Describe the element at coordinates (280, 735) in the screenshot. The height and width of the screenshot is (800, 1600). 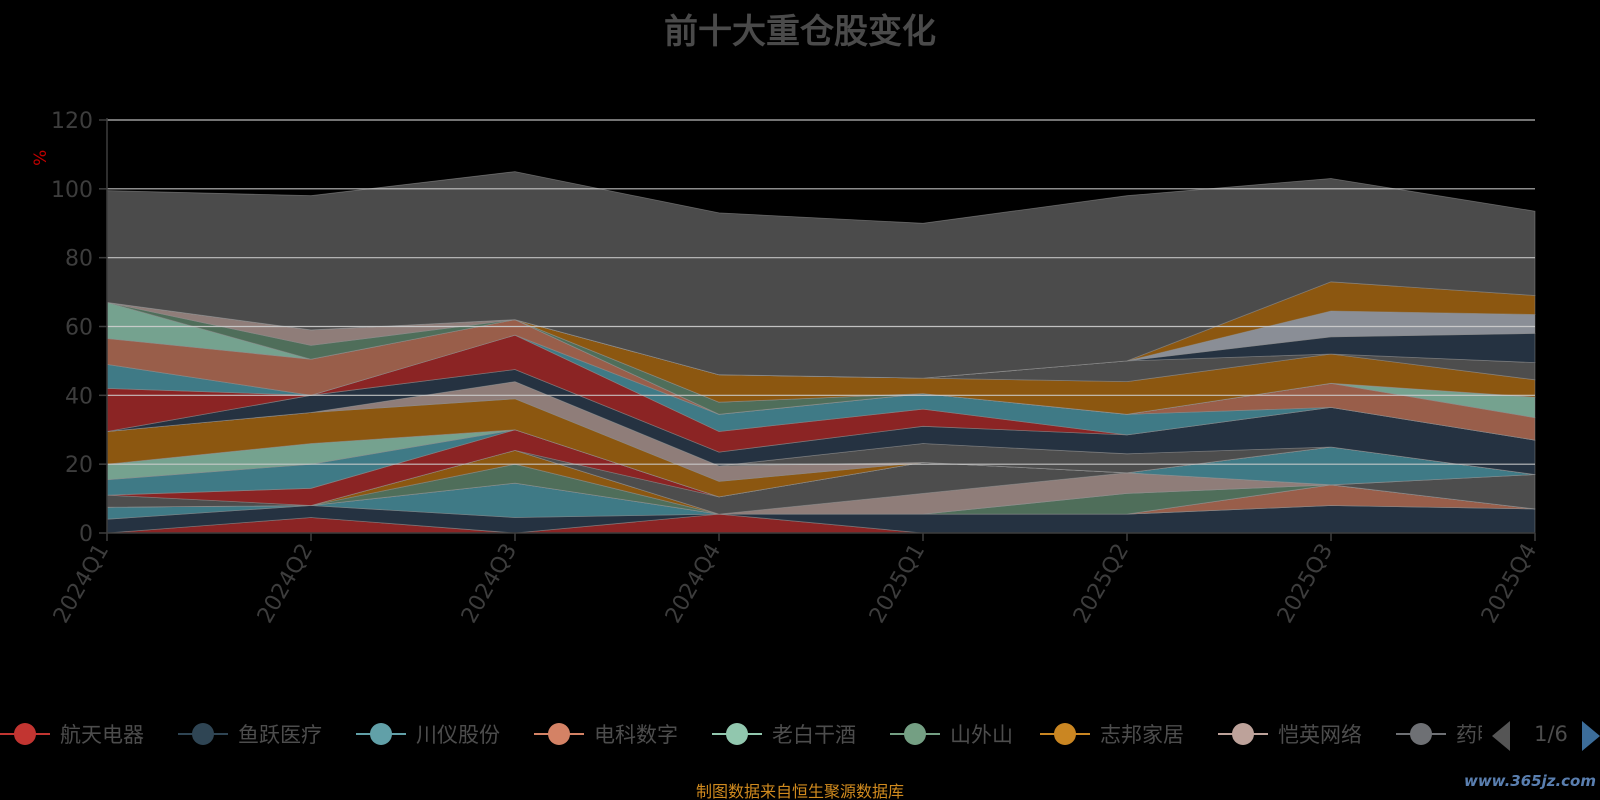
I see `legend-label: 鱼跃医疗` at that location.